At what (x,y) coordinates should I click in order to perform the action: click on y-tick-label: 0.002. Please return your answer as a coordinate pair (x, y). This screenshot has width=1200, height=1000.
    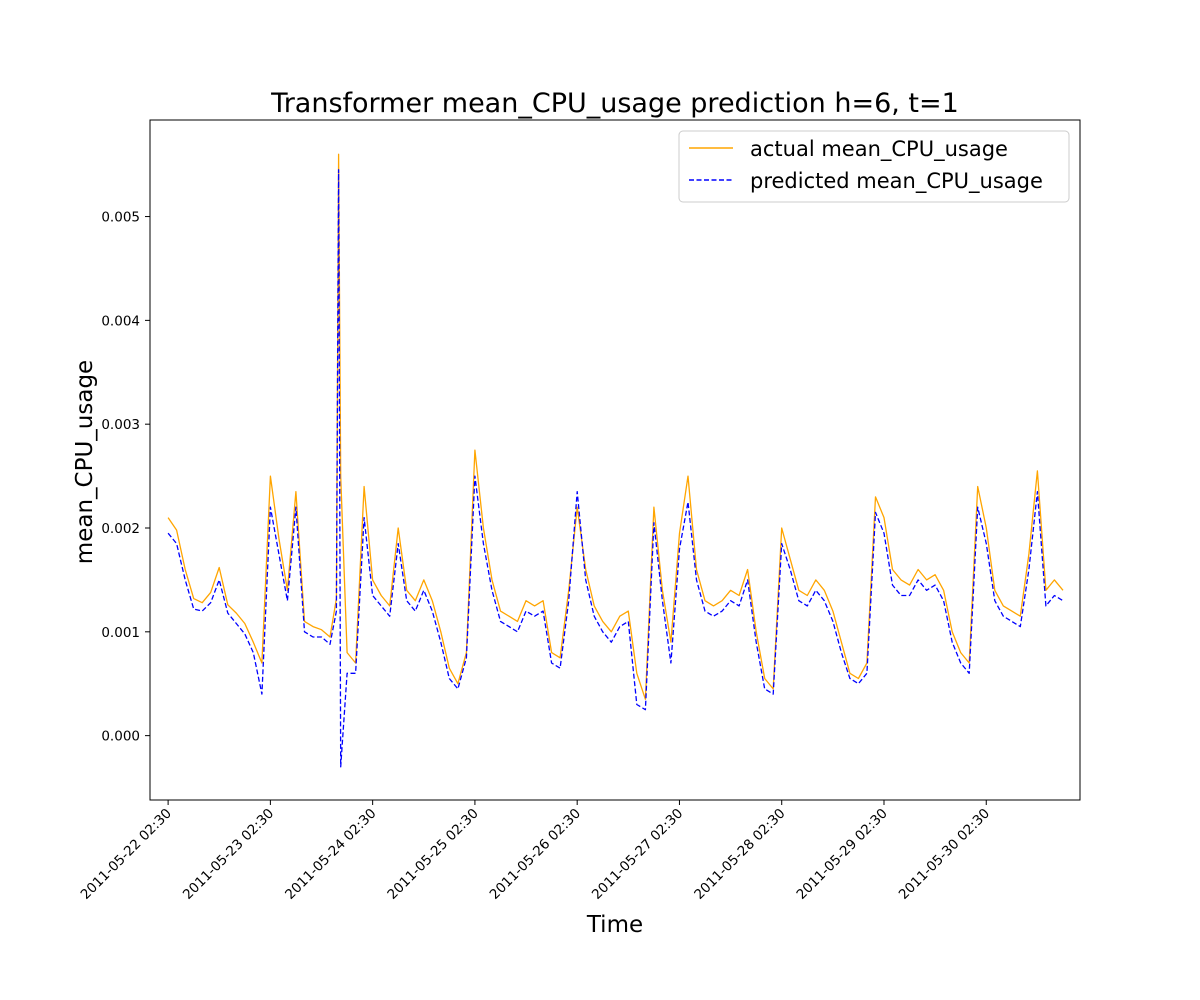
    Looking at the image, I should click on (120, 529).